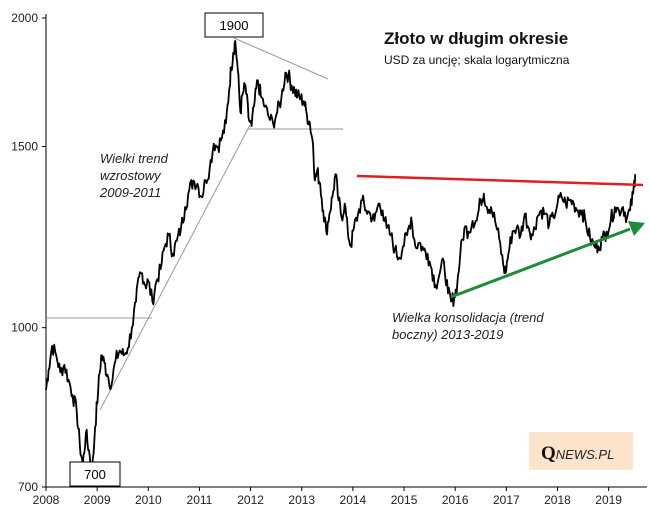 This screenshot has width=649, height=513. I want to click on peak-label-box: 1900, so click(234, 25).